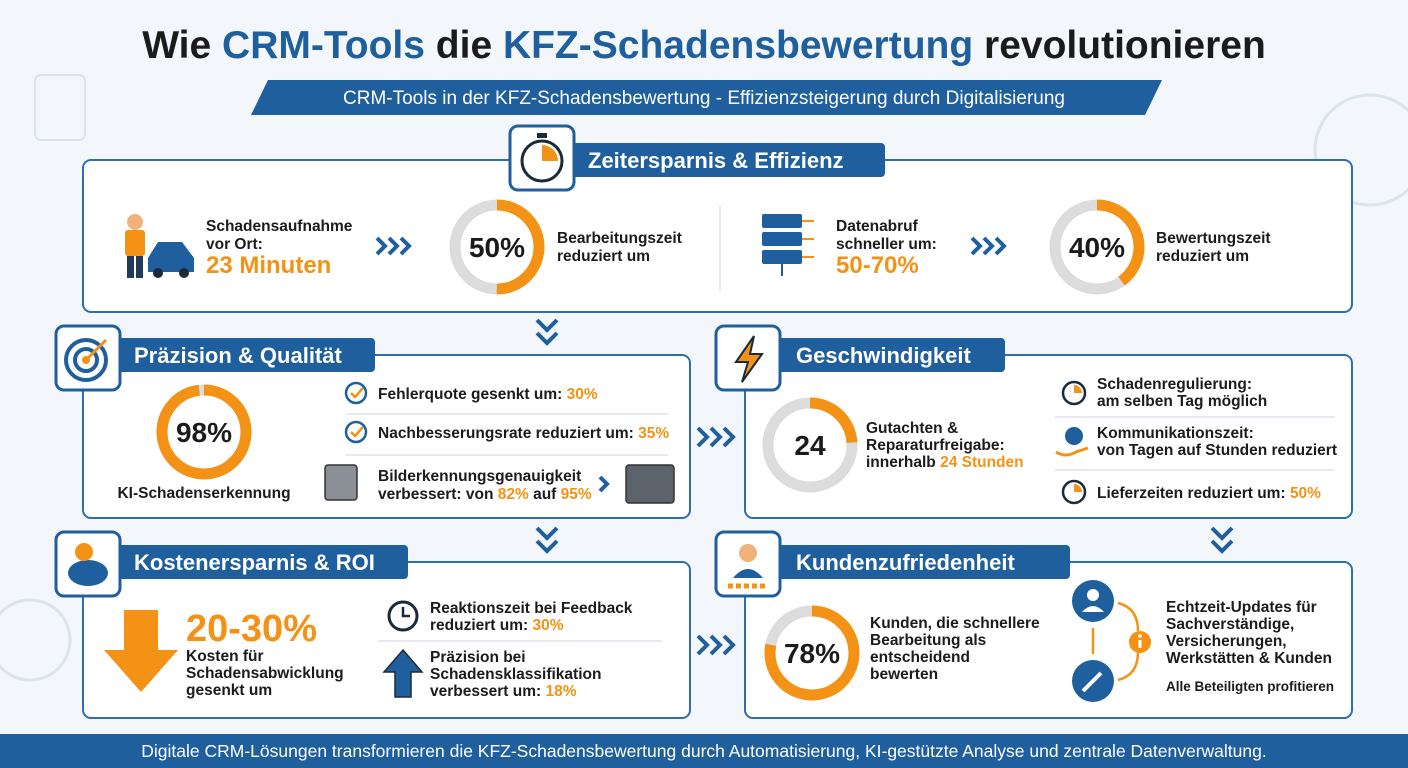 The image size is (1408, 768). I want to click on section-title: Kostenersparnis & ROI, so click(254, 562).